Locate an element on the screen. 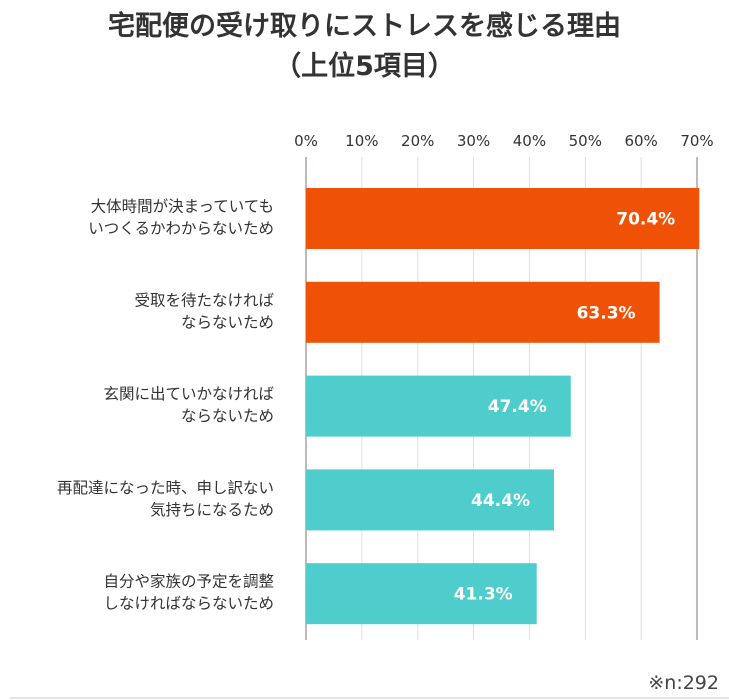 The height and width of the screenshot is (700, 729). x-tick-label: 10% is located at coordinates (361, 141).